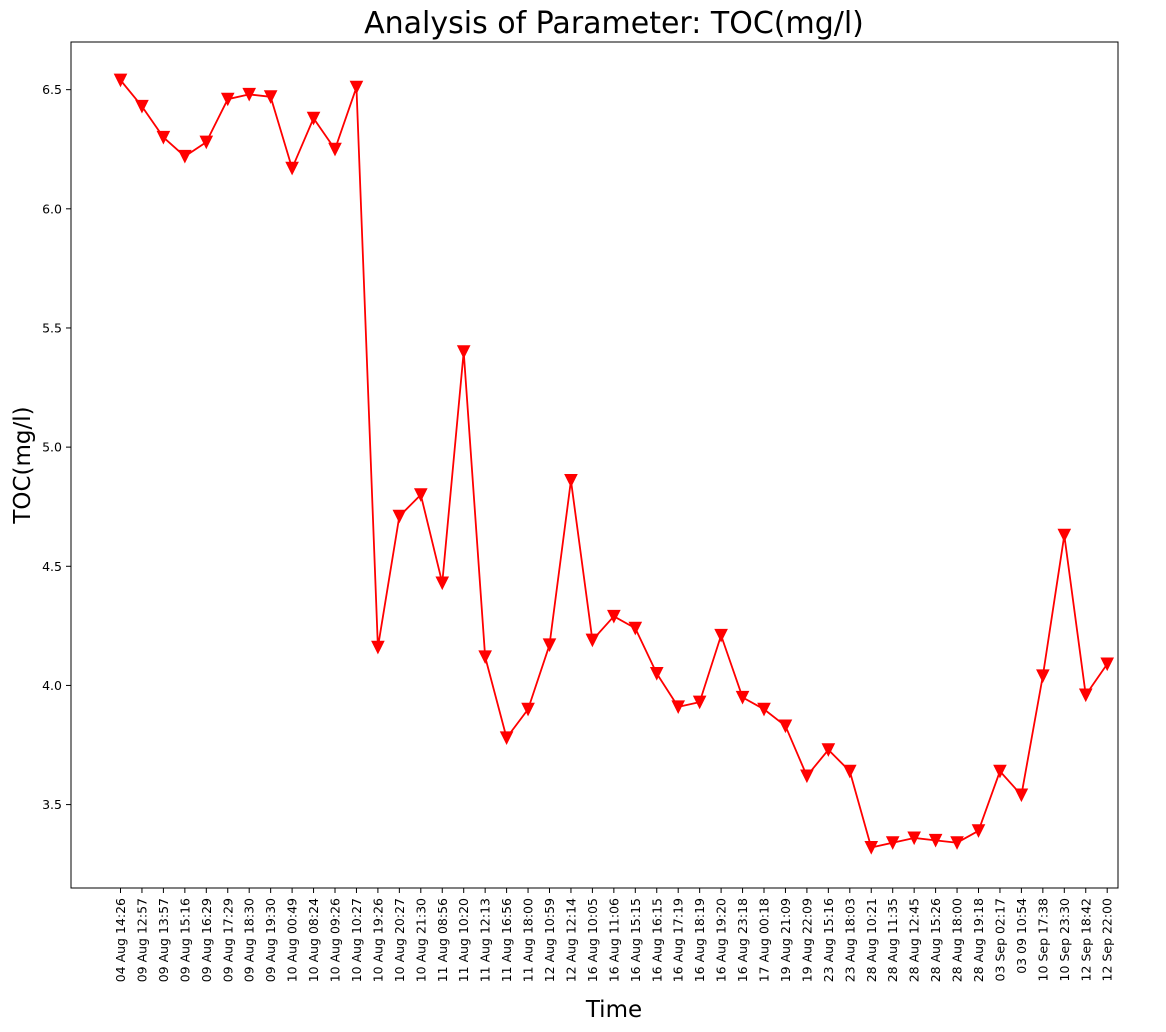  Describe the element at coordinates (1107, 939) in the screenshot. I see `x-tick-label: 12 Sep 22:00` at that location.